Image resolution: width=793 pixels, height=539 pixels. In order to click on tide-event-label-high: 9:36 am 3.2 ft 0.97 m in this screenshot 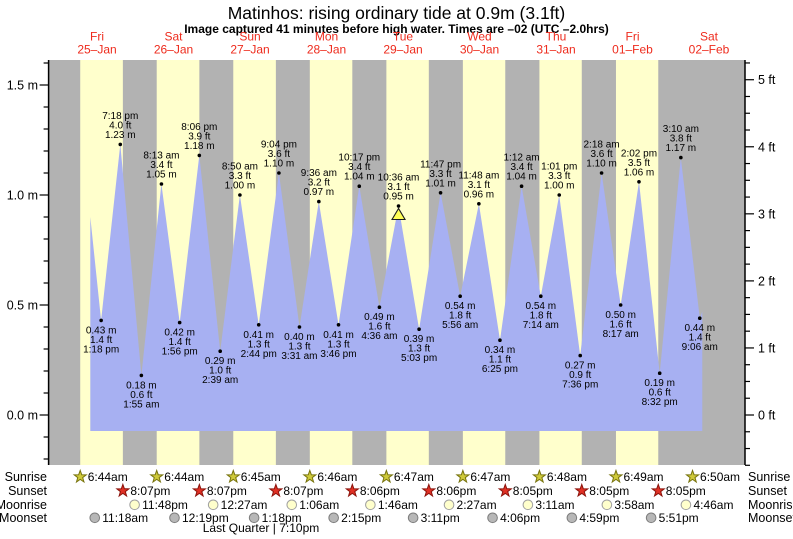, I will do `click(319, 183)`.